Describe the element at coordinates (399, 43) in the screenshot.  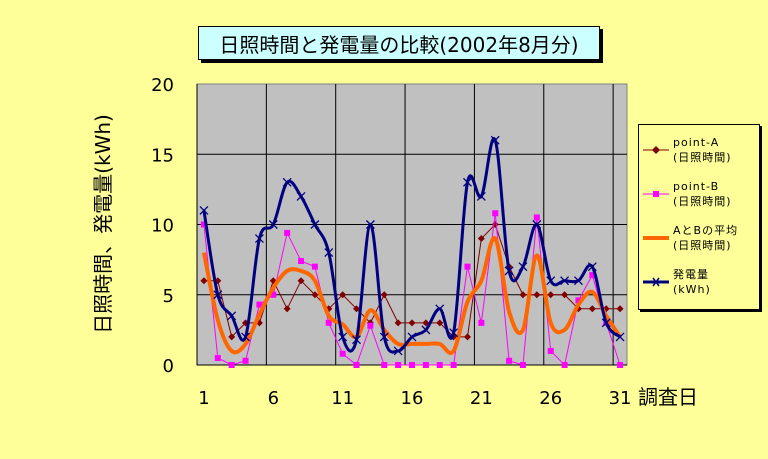
I see `chart-title: 日照時間と発電量の比較(2002年8月分)` at that location.